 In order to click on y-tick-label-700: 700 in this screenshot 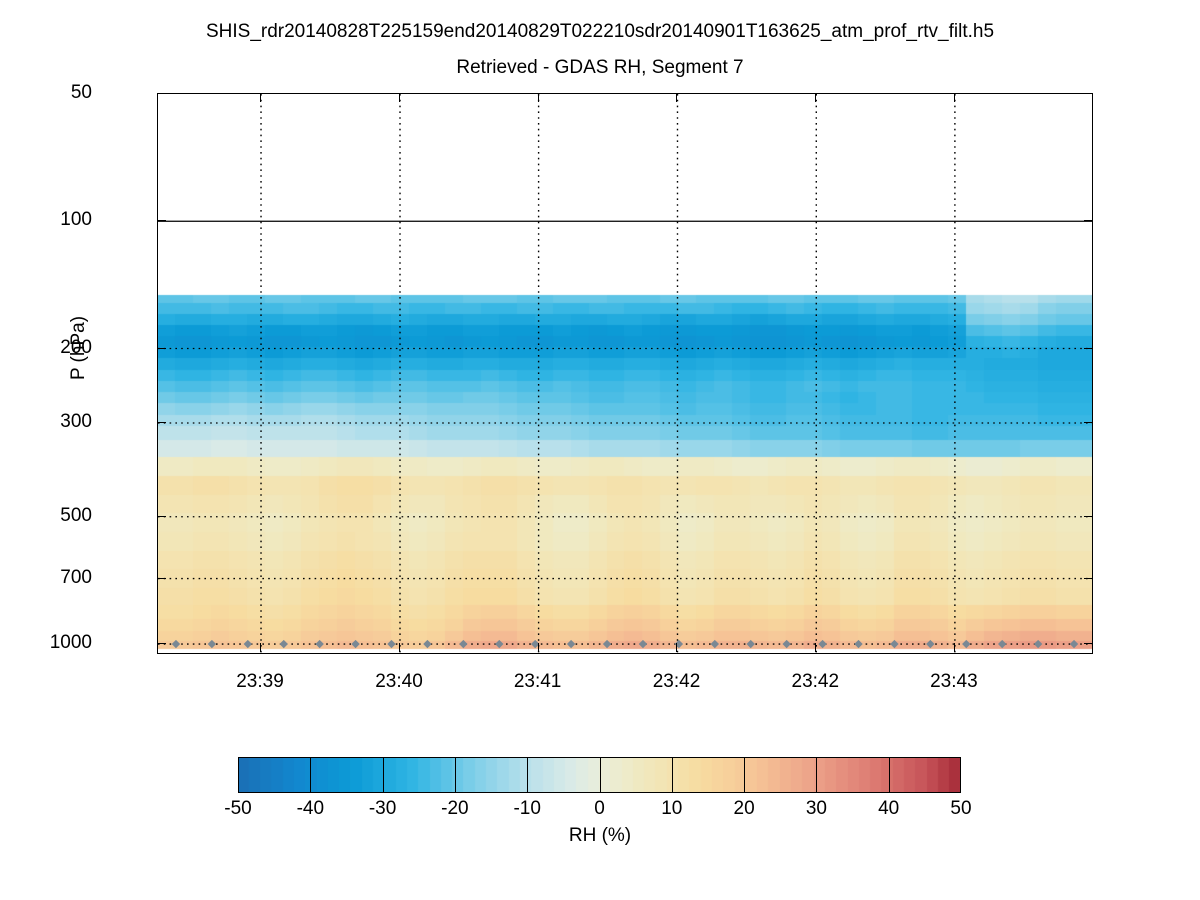, I will do `click(76, 577)`.